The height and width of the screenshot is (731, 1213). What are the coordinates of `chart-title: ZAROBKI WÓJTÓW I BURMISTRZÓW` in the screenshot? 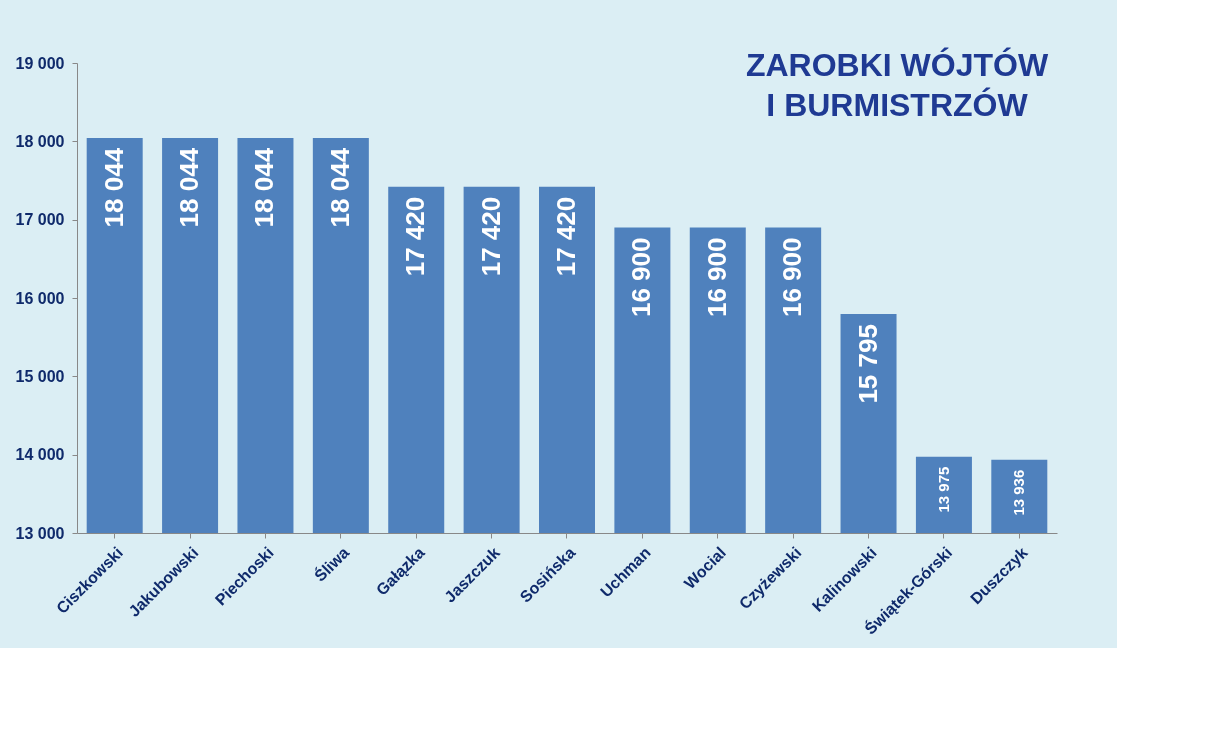 It's located at (897, 85).